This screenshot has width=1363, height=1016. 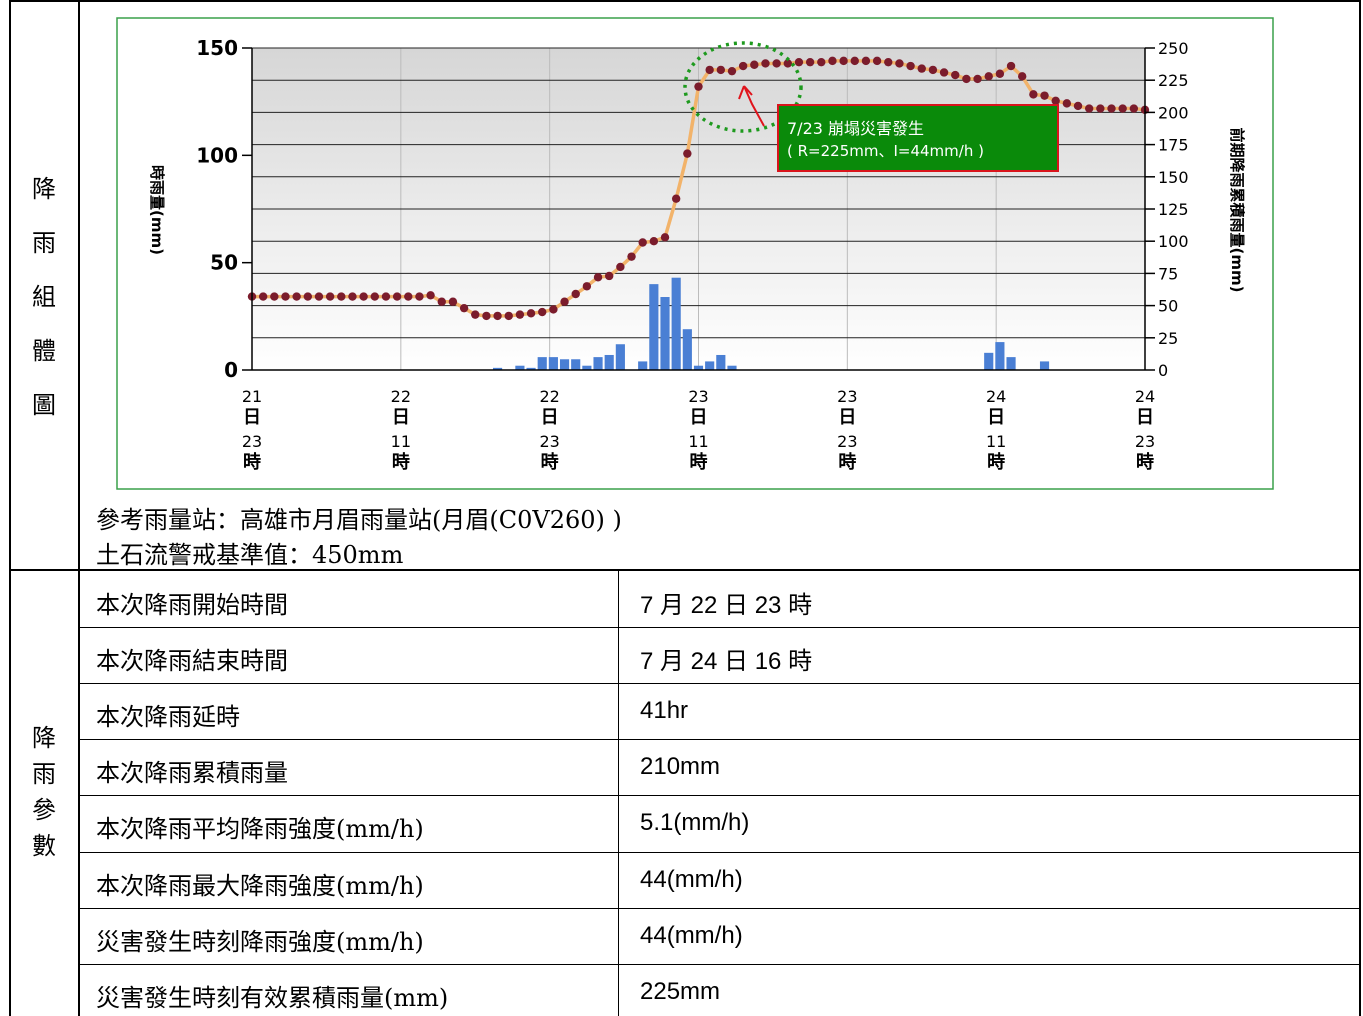 I want to click on y-left-tick-label: 150, so click(x=217, y=48).